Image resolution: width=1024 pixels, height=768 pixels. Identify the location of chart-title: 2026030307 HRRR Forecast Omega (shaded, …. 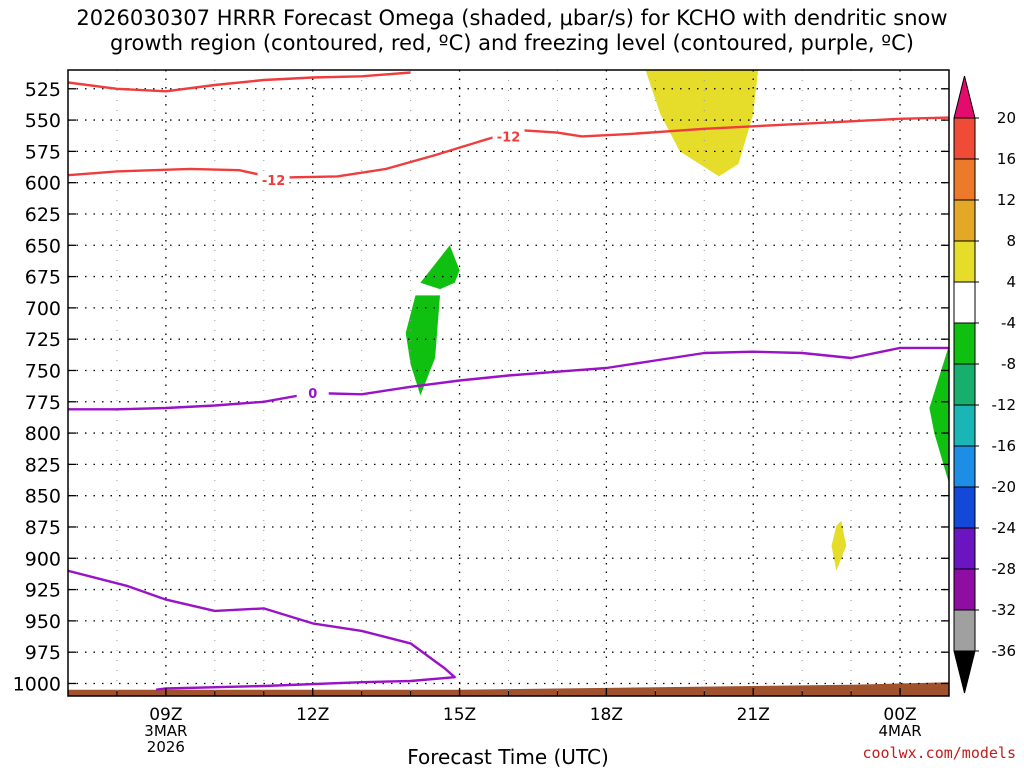
(512, 31).